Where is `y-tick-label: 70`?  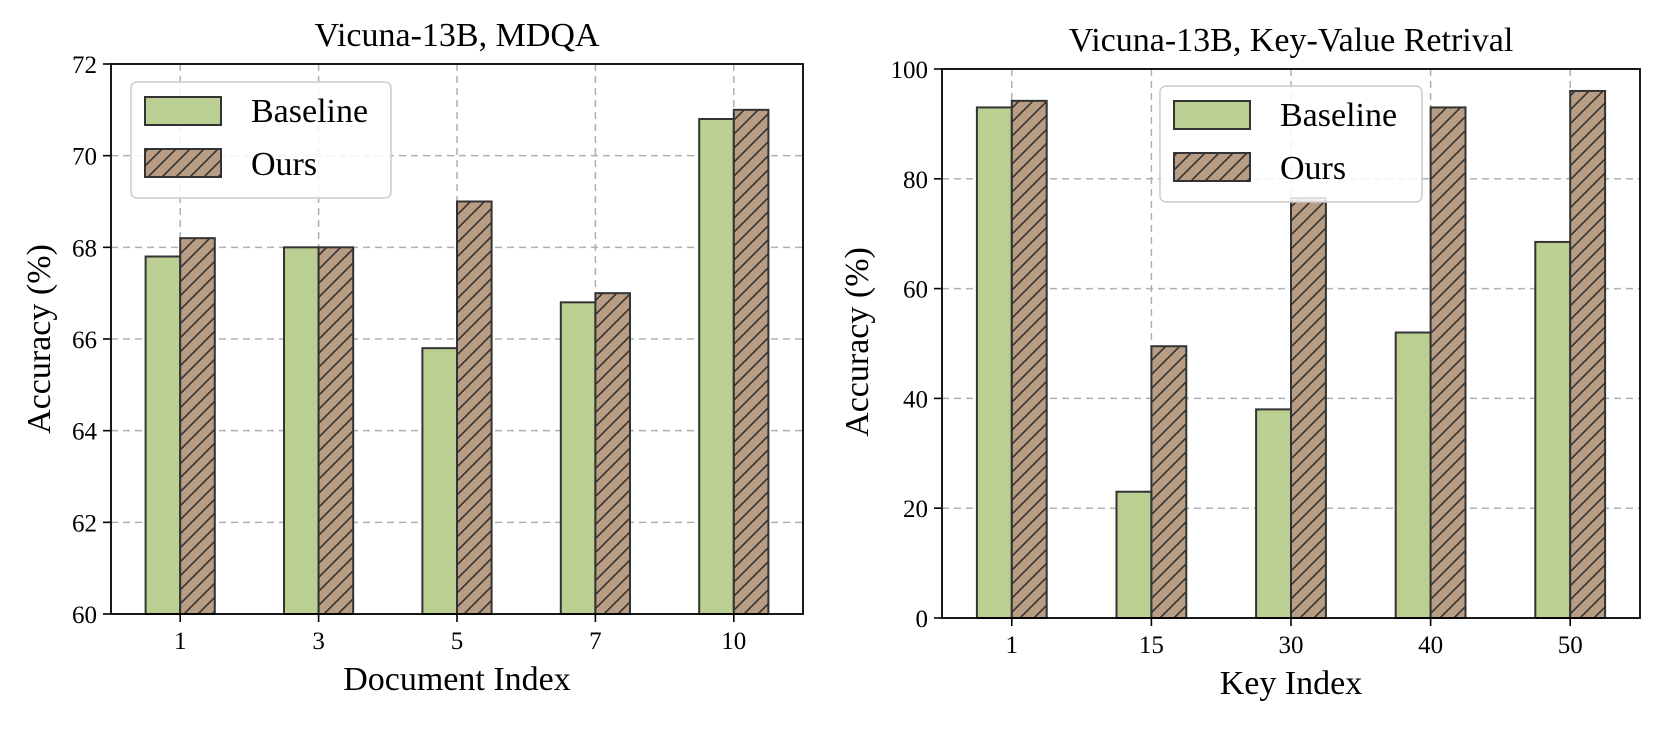 y-tick-label: 70 is located at coordinates (84, 157).